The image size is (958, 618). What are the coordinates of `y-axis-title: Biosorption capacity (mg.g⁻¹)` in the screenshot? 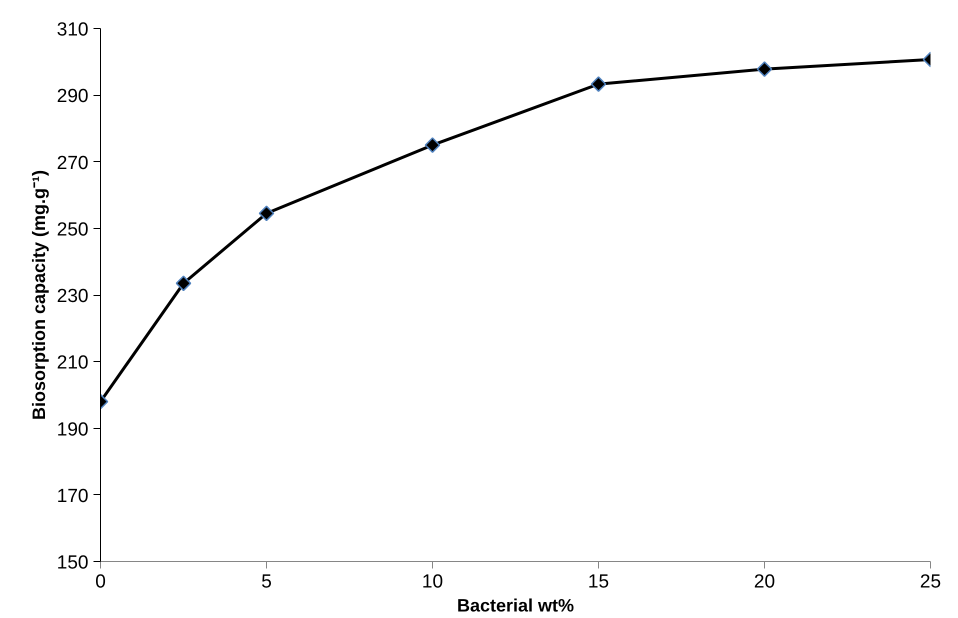 It's located at (38, 295).